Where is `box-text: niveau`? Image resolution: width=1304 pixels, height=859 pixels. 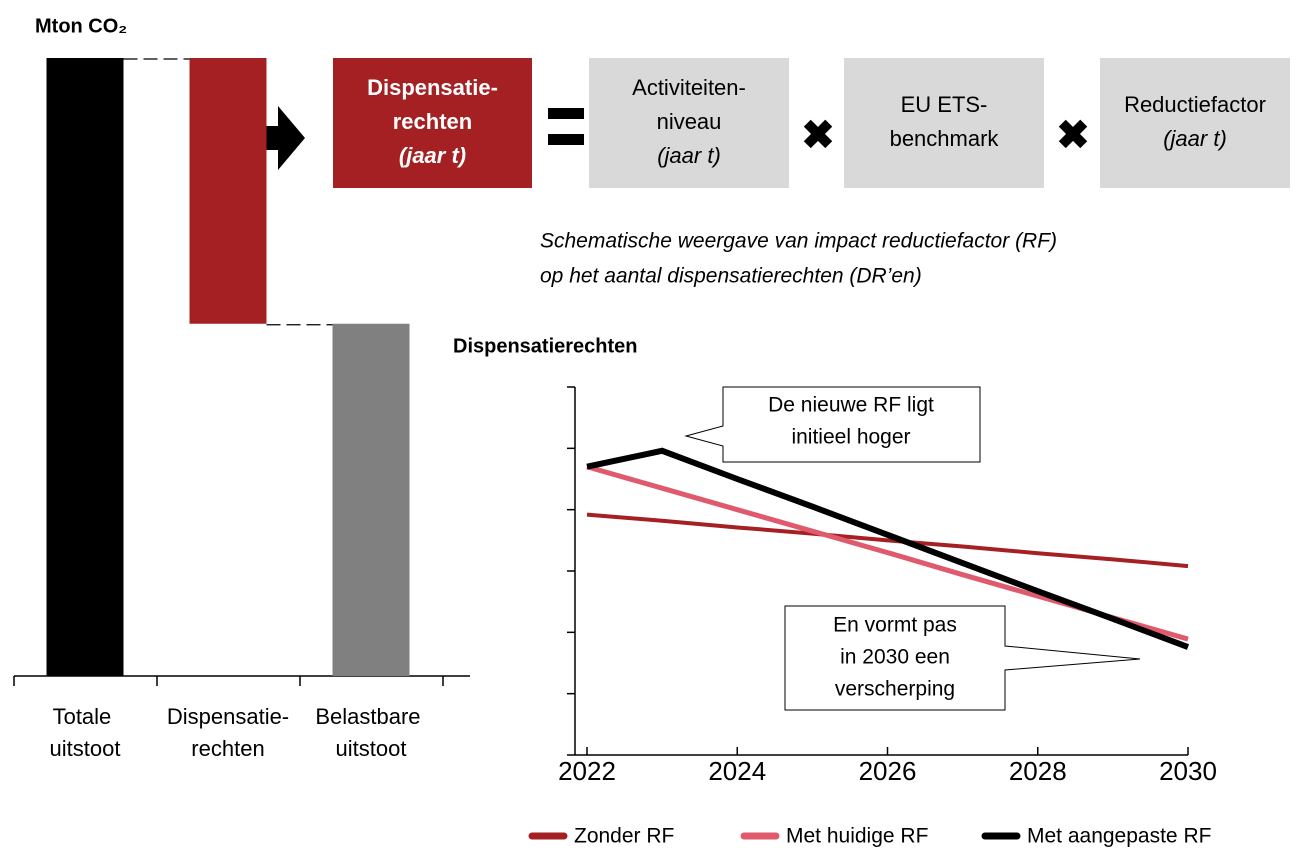
box-text: niveau is located at coordinates (689, 121).